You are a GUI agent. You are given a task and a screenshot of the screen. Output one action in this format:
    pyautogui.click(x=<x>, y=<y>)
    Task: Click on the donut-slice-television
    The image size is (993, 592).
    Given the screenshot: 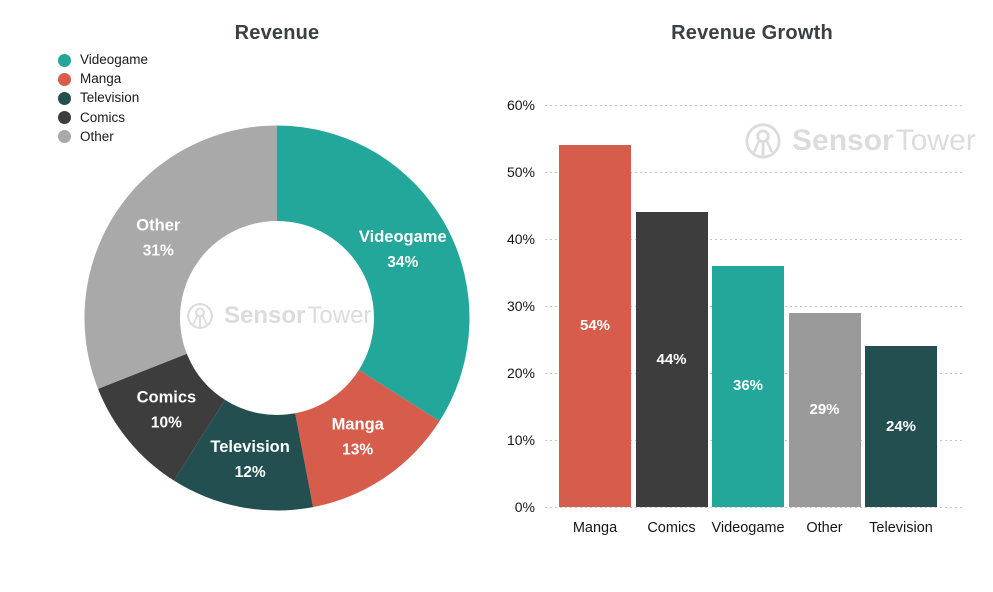 What is the action you would take?
    pyautogui.click(x=243, y=455)
    